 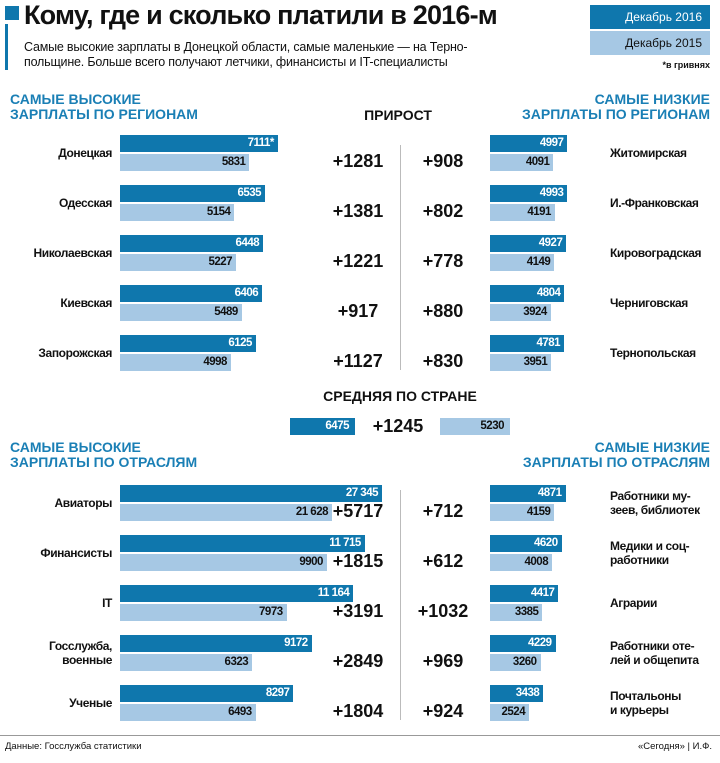 I want to click on value-label: 3438, so click(x=527, y=693).